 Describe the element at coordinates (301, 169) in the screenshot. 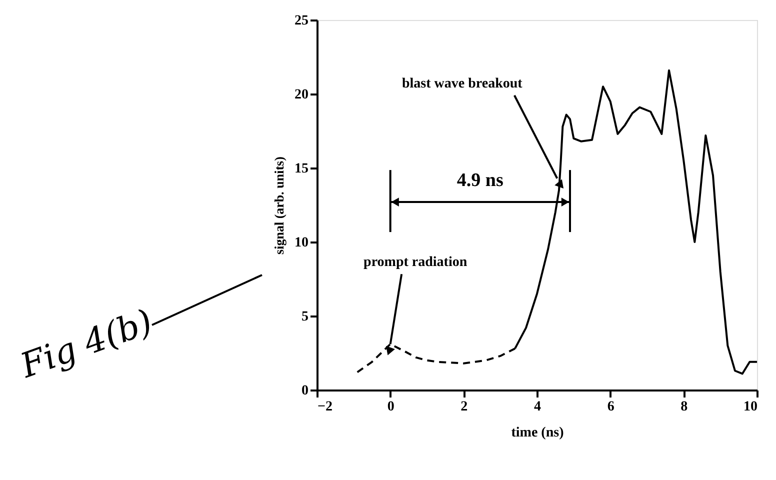

I see `y-tick-label: 15` at that location.